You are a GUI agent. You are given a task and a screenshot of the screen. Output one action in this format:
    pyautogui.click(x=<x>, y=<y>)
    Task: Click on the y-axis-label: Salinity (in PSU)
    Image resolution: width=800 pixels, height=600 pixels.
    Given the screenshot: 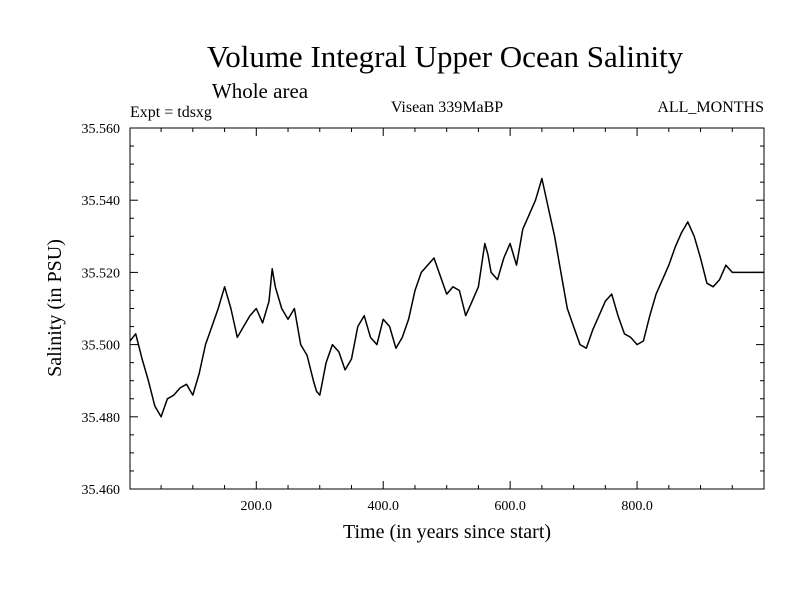 What is the action you would take?
    pyautogui.click(x=55, y=308)
    